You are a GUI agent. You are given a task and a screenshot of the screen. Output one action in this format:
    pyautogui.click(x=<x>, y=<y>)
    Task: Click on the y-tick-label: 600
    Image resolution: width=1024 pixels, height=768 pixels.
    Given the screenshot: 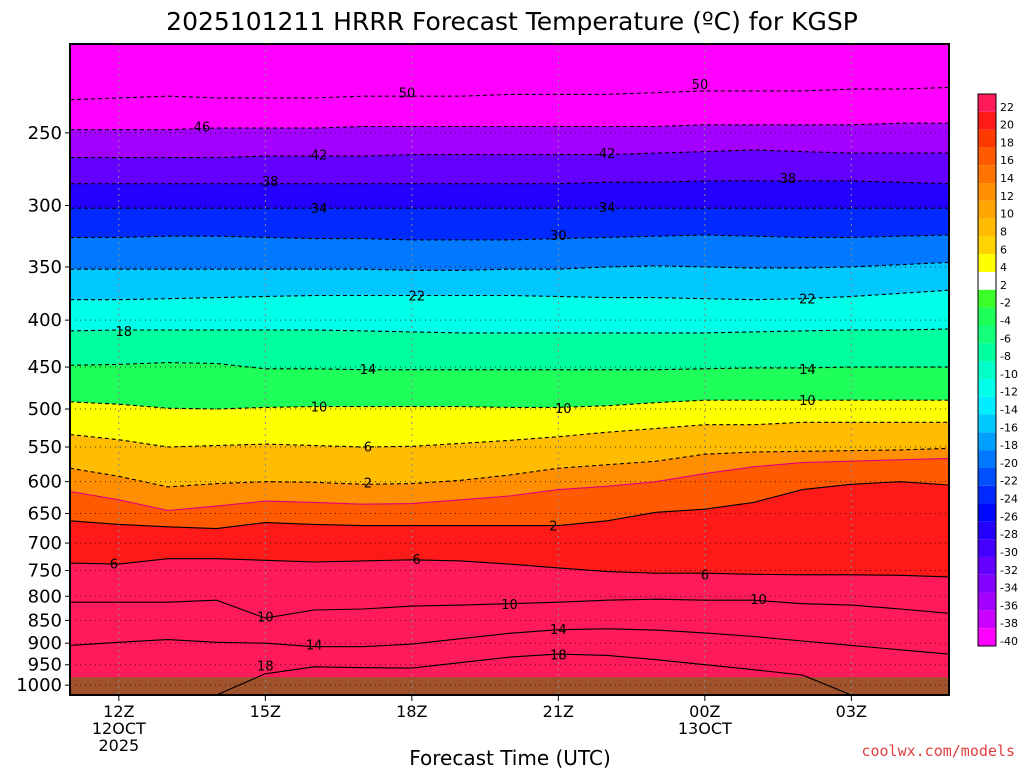 What is the action you would take?
    pyautogui.click(x=45, y=482)
    